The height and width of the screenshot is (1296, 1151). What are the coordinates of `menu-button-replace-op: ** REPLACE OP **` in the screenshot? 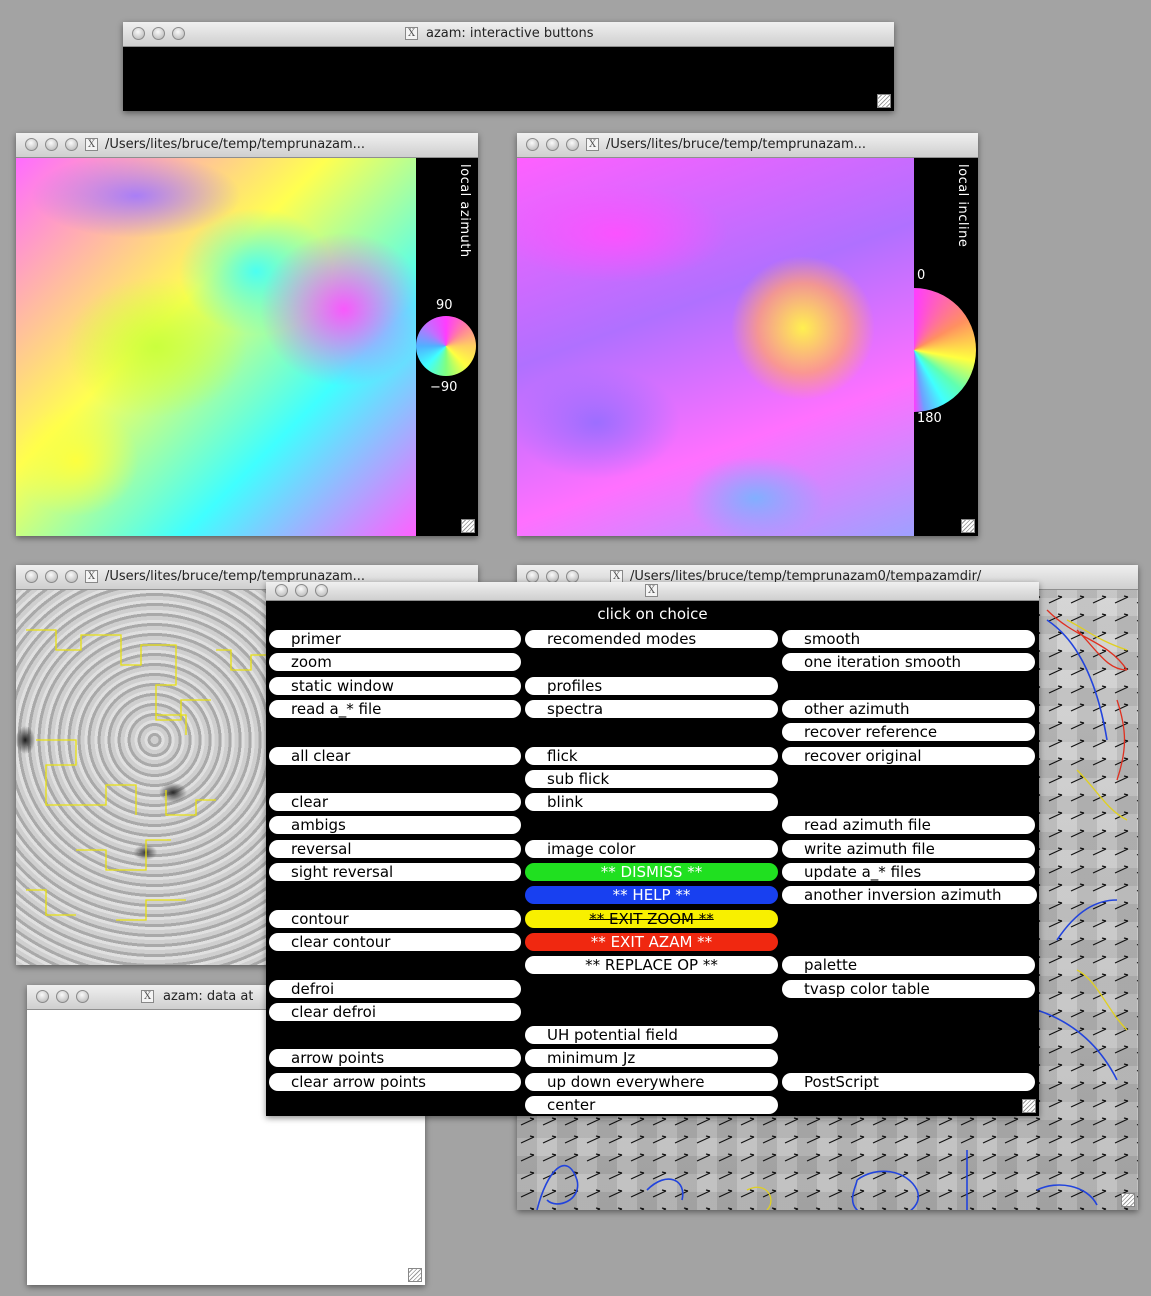 It's located at (651, 965).